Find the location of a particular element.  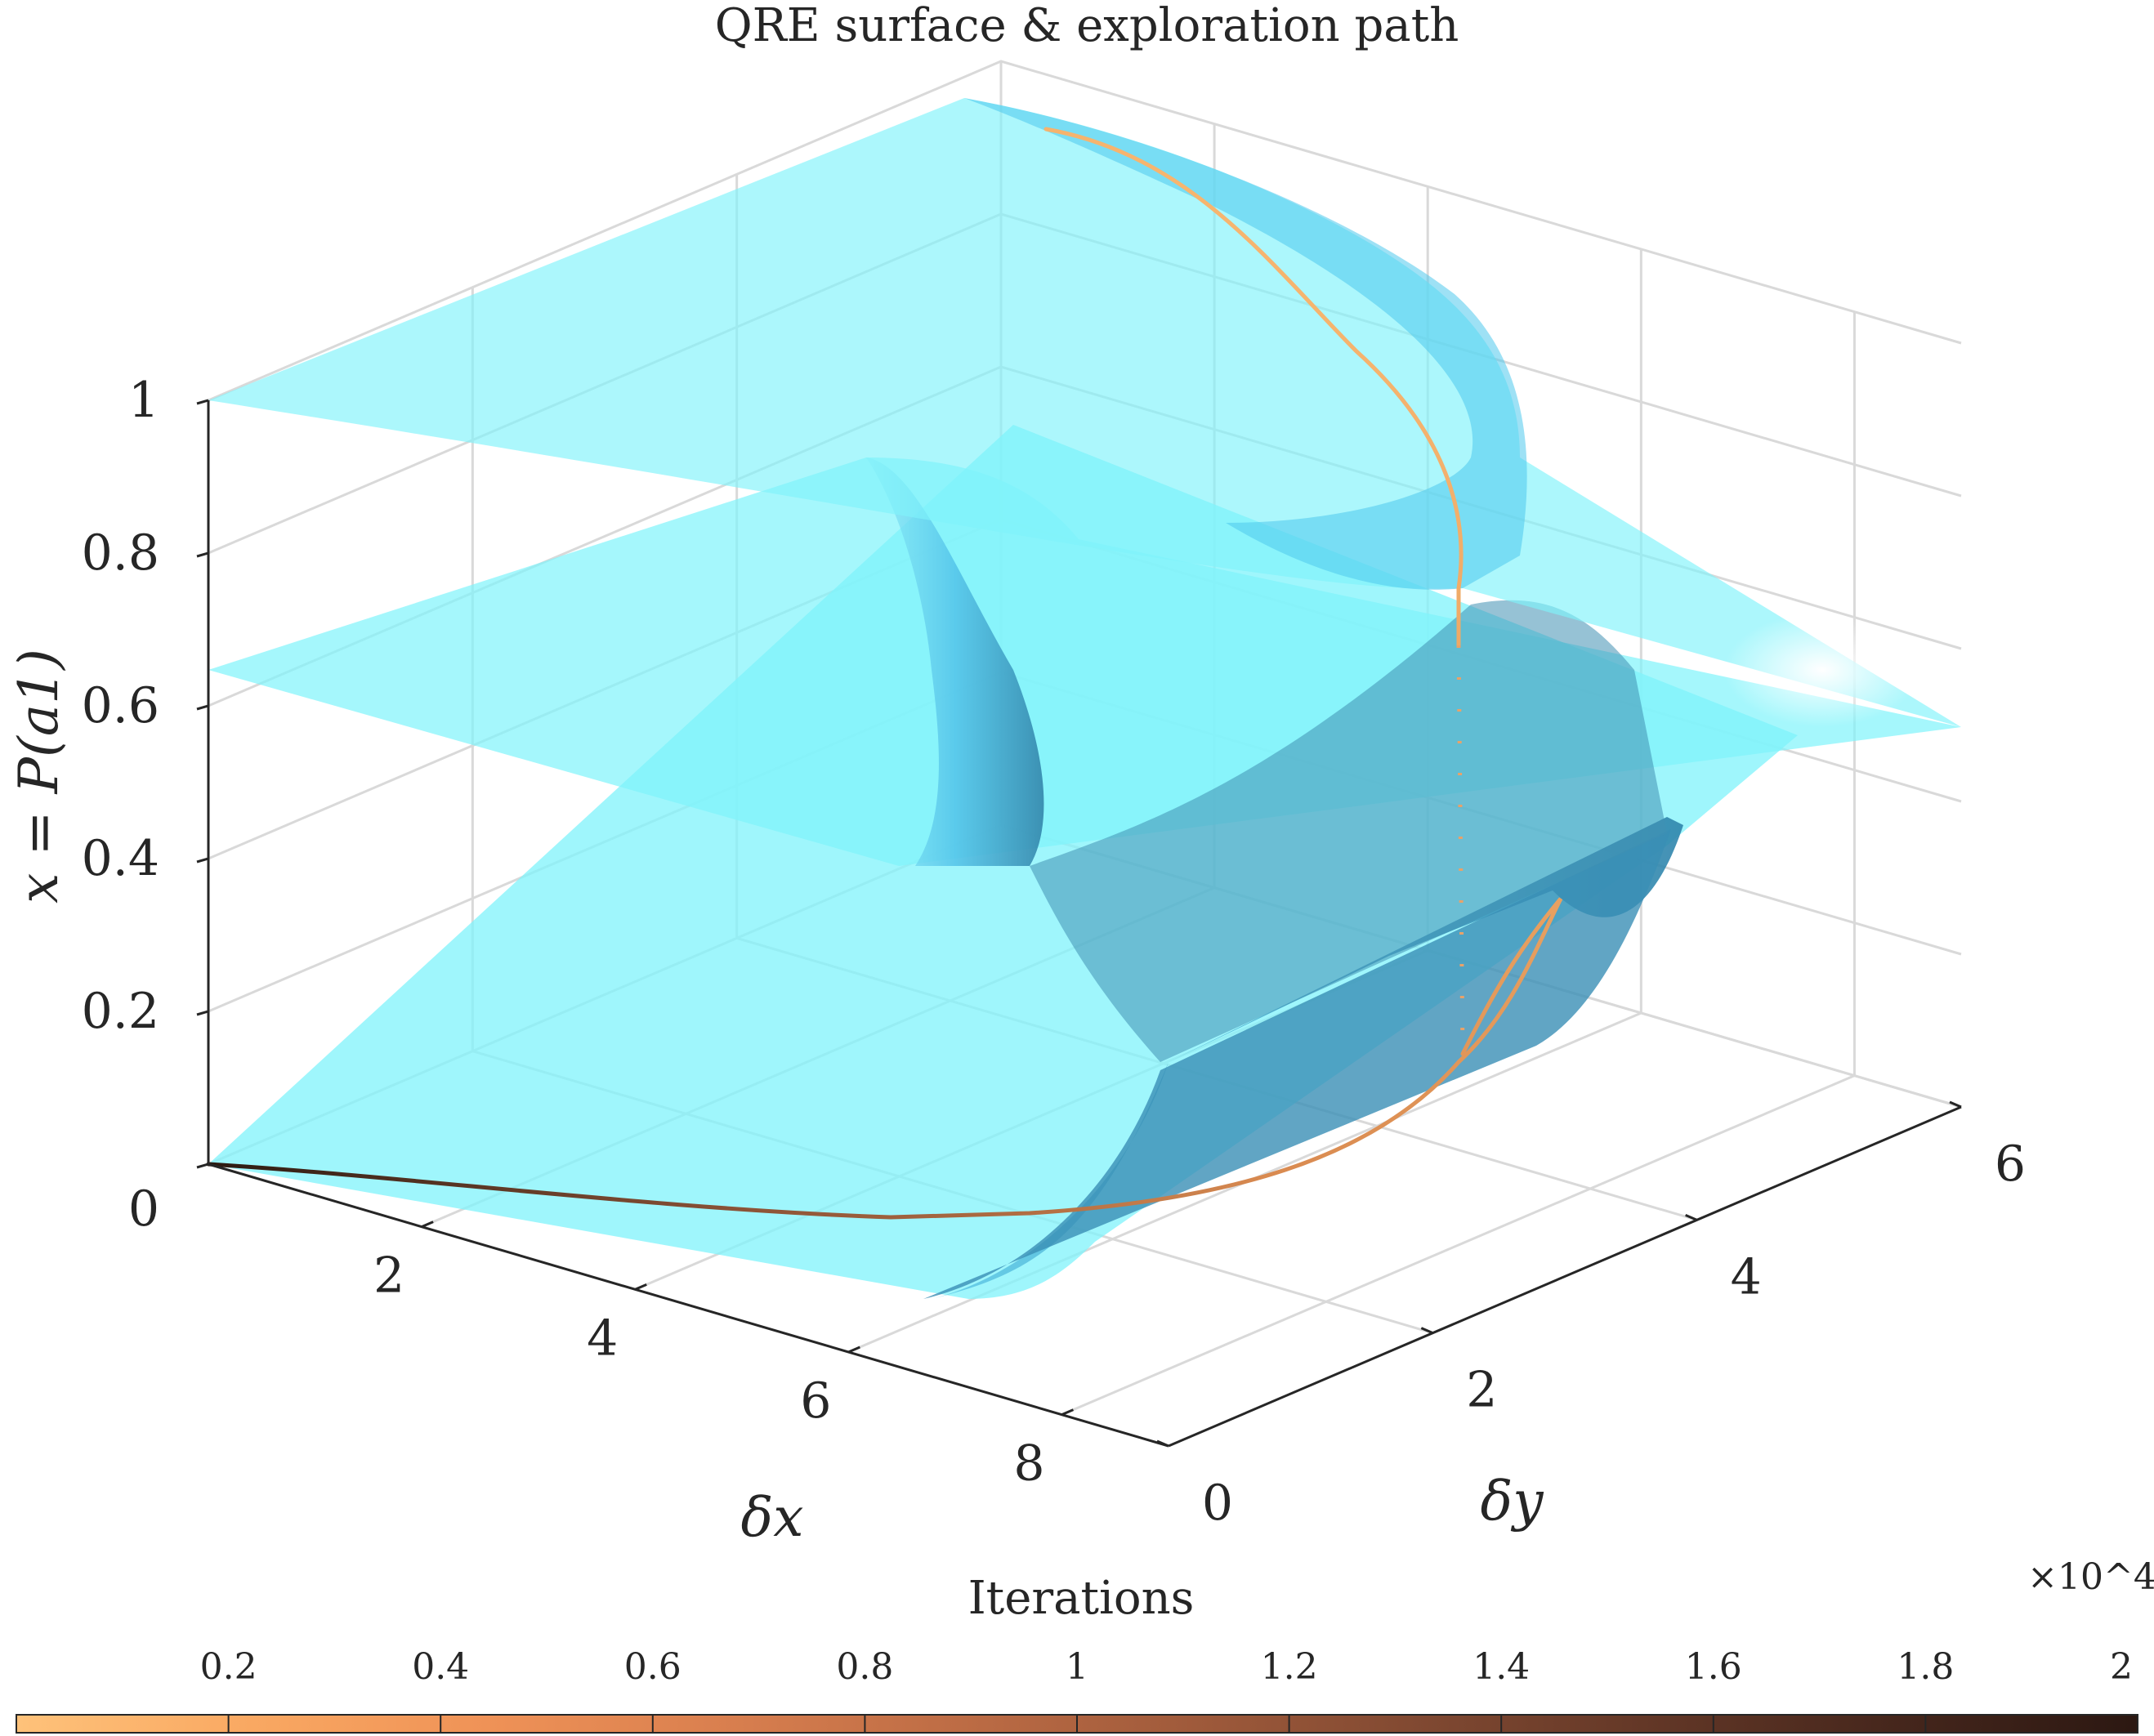

colorbar-tick-label: 1.6 is located at coordinates (1714, 1667).